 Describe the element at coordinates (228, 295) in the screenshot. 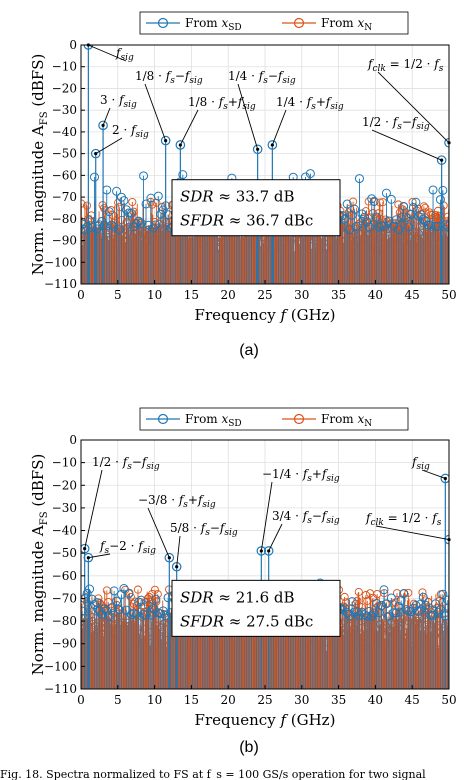

I see `x-tick-label: 20` at that location.